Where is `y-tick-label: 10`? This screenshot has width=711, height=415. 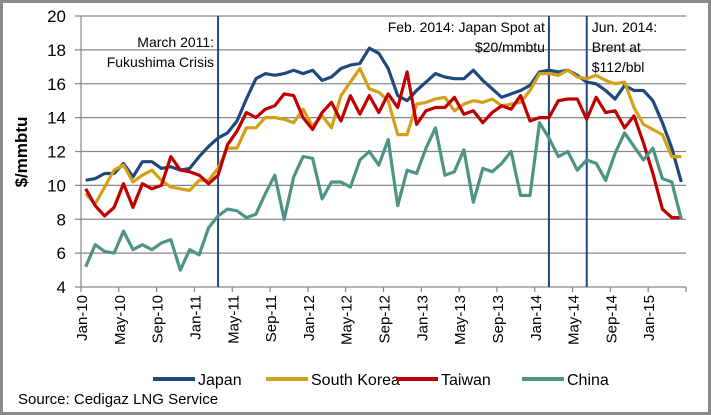 y-tick-label: 10 is located at coordinates (56, 185).